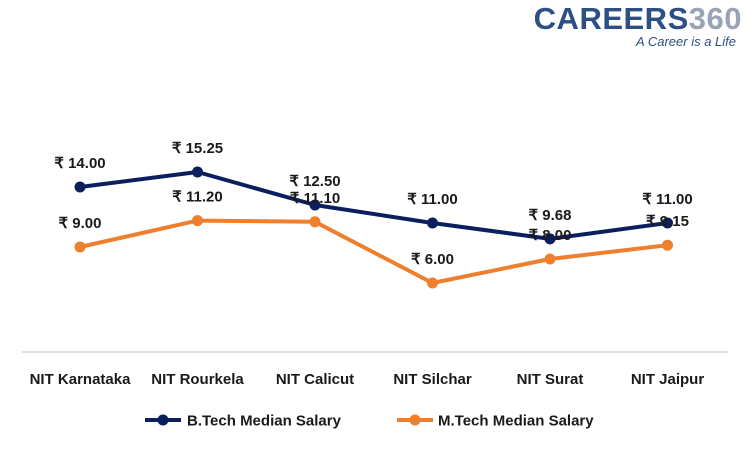  Describe the element at coordinates (550, 379) in the screenshot. I see `category-label: NIT Surat` at that location.